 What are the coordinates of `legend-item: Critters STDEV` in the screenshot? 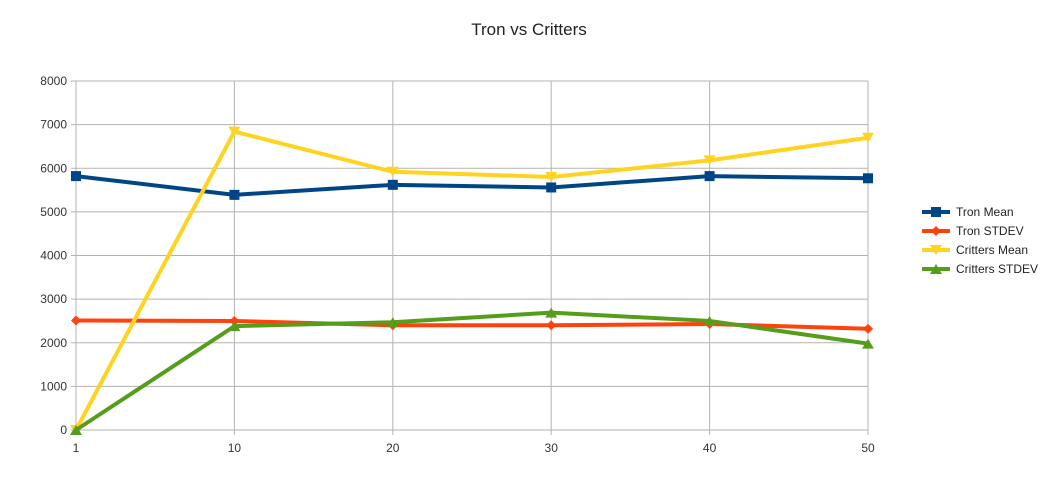 It's located at (980, 269).